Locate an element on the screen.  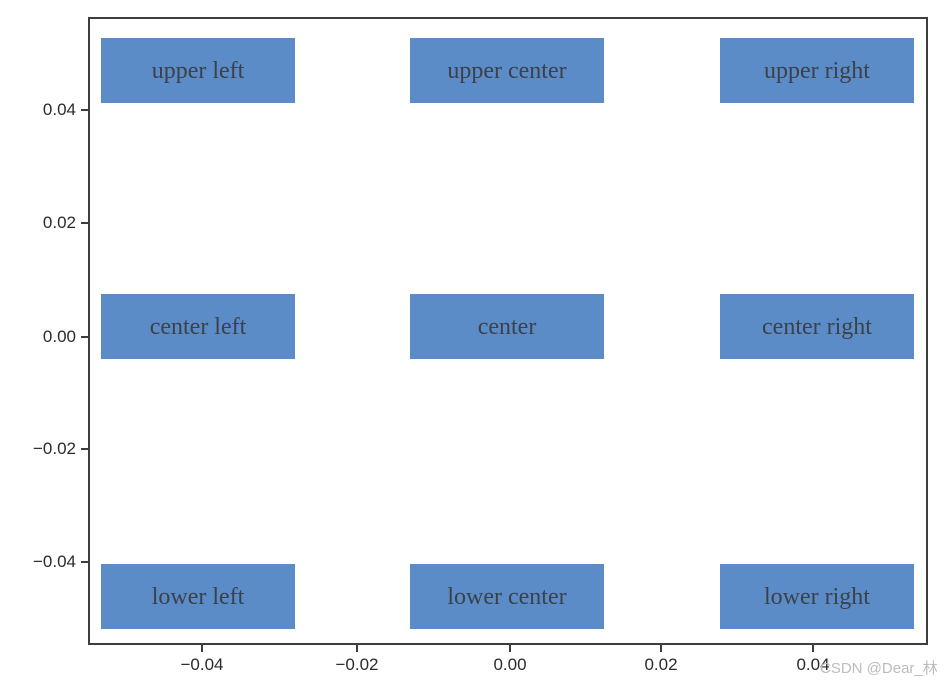
y-tick-label: 0.00 is located at coordinates (59, 336).